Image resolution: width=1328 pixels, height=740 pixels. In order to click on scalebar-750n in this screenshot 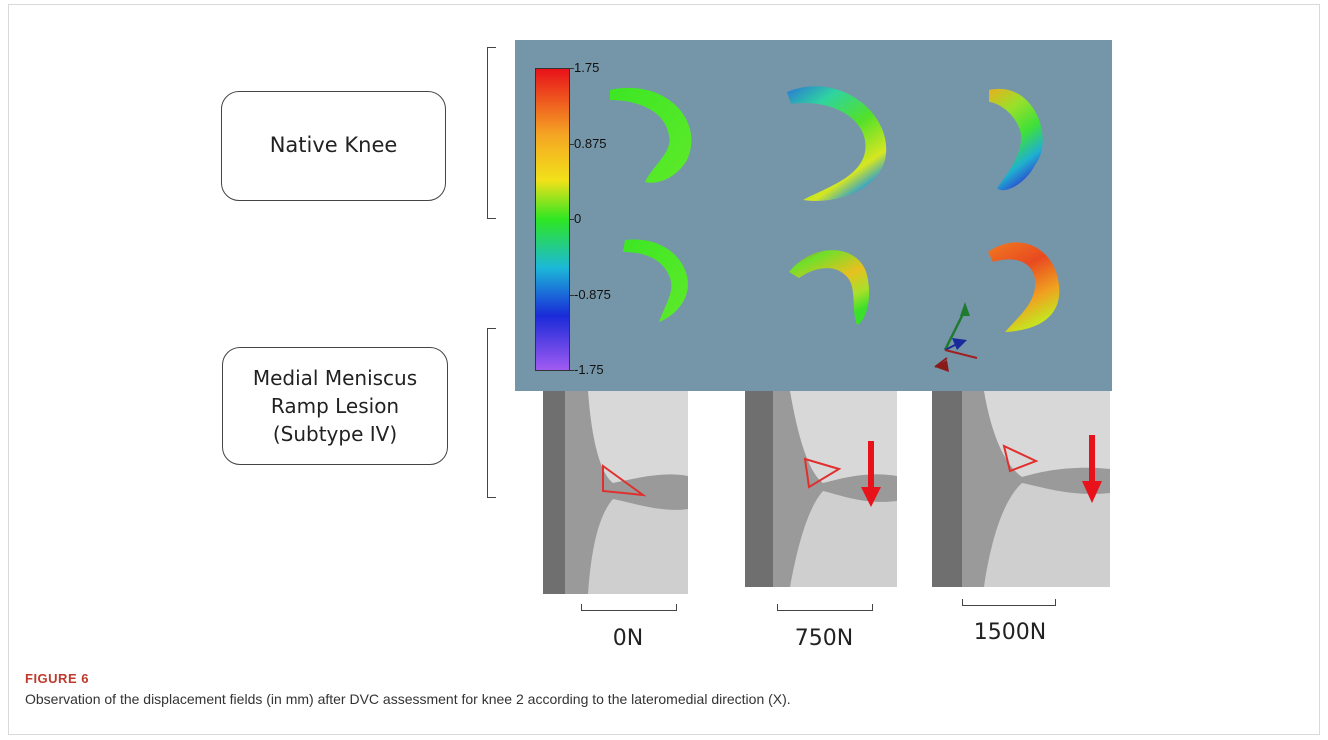, I will do `click(825, 607)`.